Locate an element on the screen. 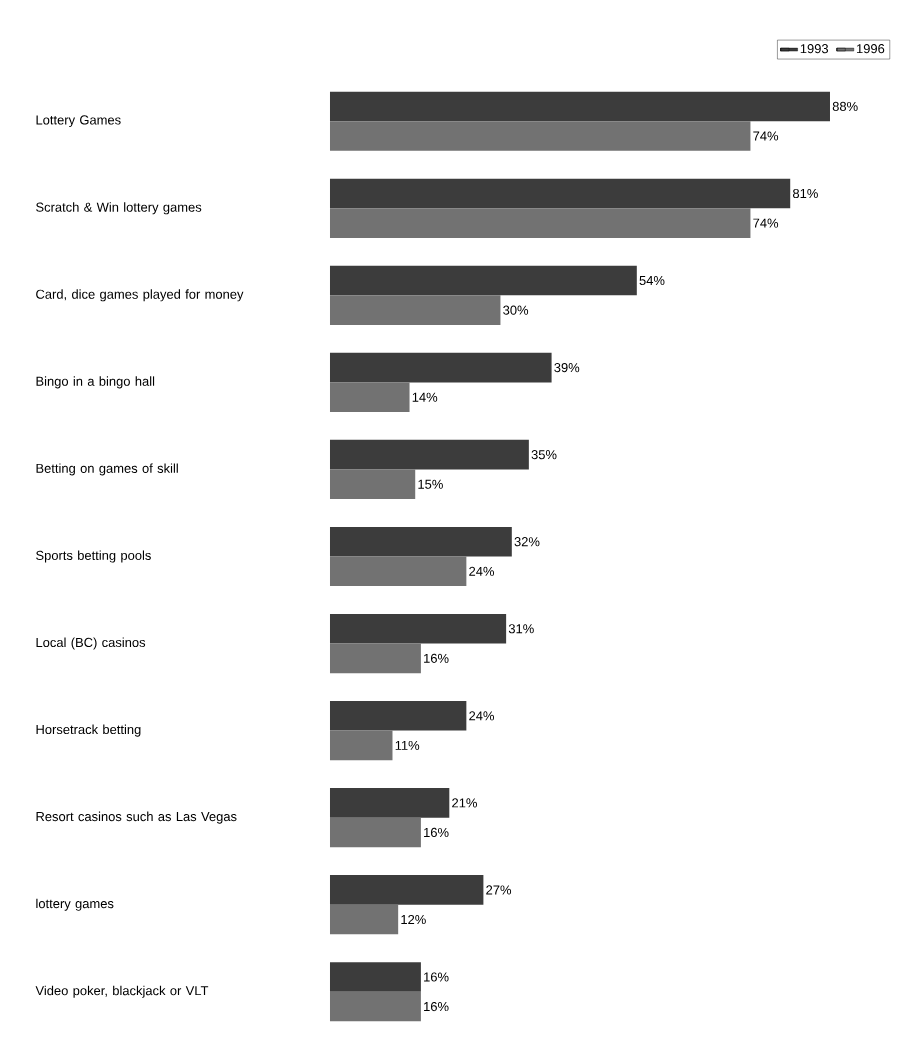 The image size is (919, 1059). data-label: 81% is located at coordinates (805, 193).